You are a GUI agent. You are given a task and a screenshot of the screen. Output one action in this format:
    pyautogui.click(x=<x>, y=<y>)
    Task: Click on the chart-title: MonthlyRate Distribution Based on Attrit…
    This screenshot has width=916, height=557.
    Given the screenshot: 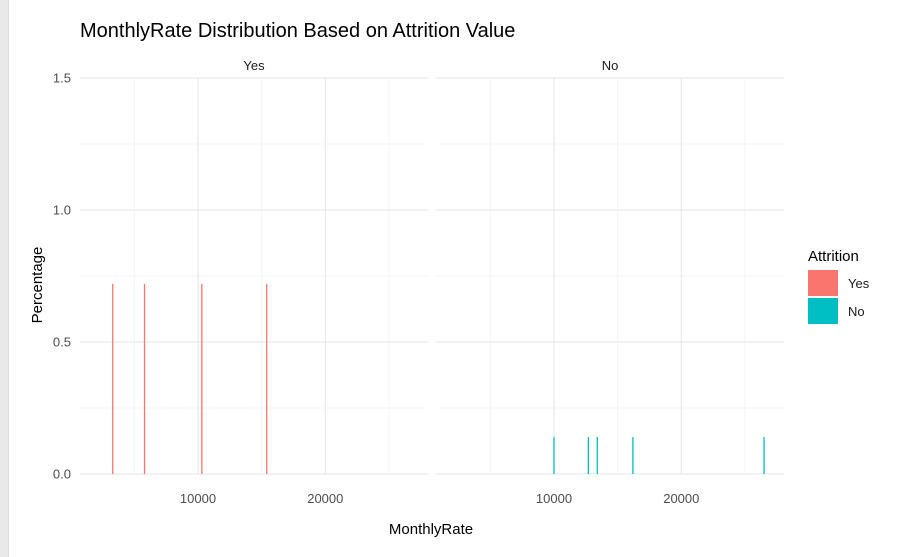 What is the action you would take?
    pyautogui.click(x=297, y=31)
    